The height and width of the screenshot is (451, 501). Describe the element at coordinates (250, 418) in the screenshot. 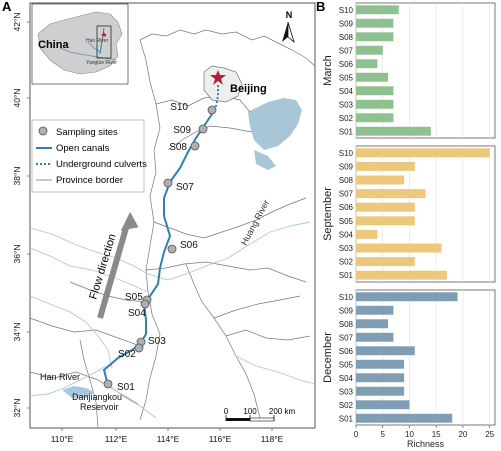

I see `scale-bar` at that location.